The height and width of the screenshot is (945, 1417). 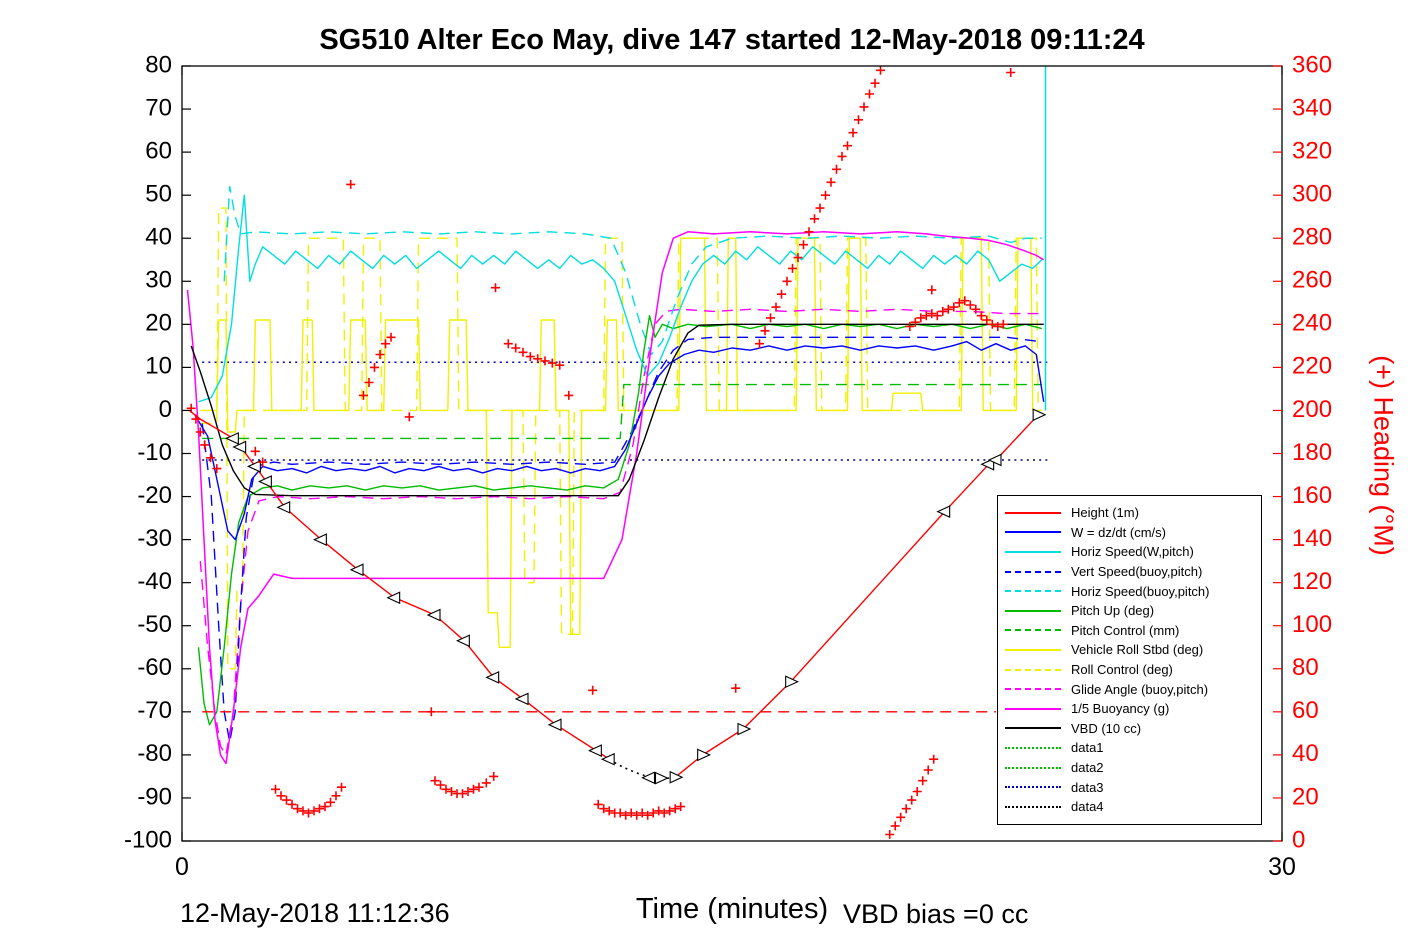 What do you see at coordinates (617, 410) in the screenshot?
I see `series-vbd` at bounding box center [617, 410].